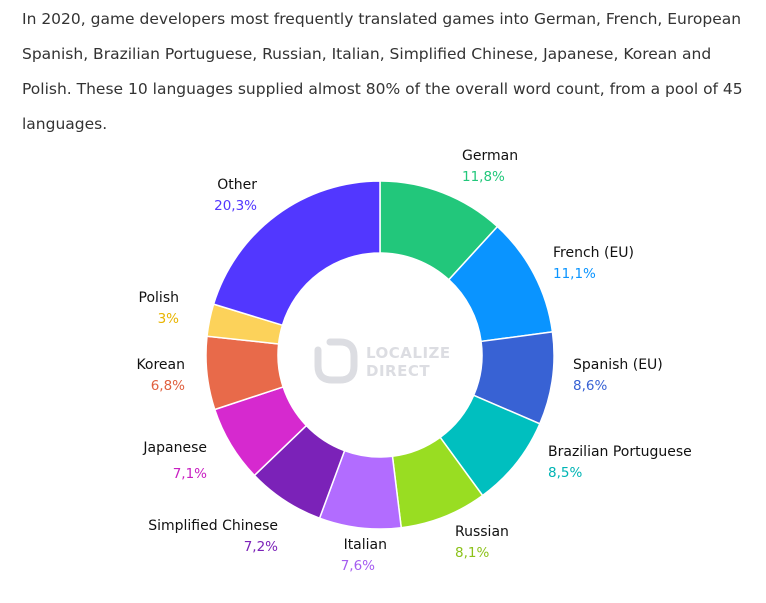  I want to click on label-simplified-chinese: Simplified Chinese, so click(213, 526).